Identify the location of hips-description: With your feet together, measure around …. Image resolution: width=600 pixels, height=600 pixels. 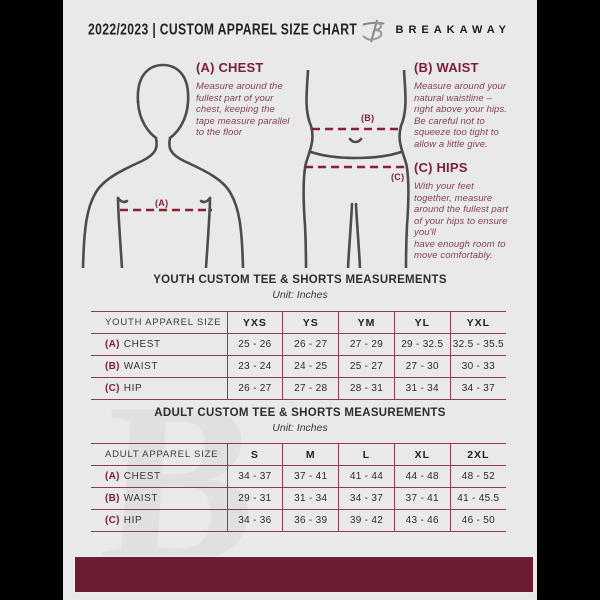
(461, 221).